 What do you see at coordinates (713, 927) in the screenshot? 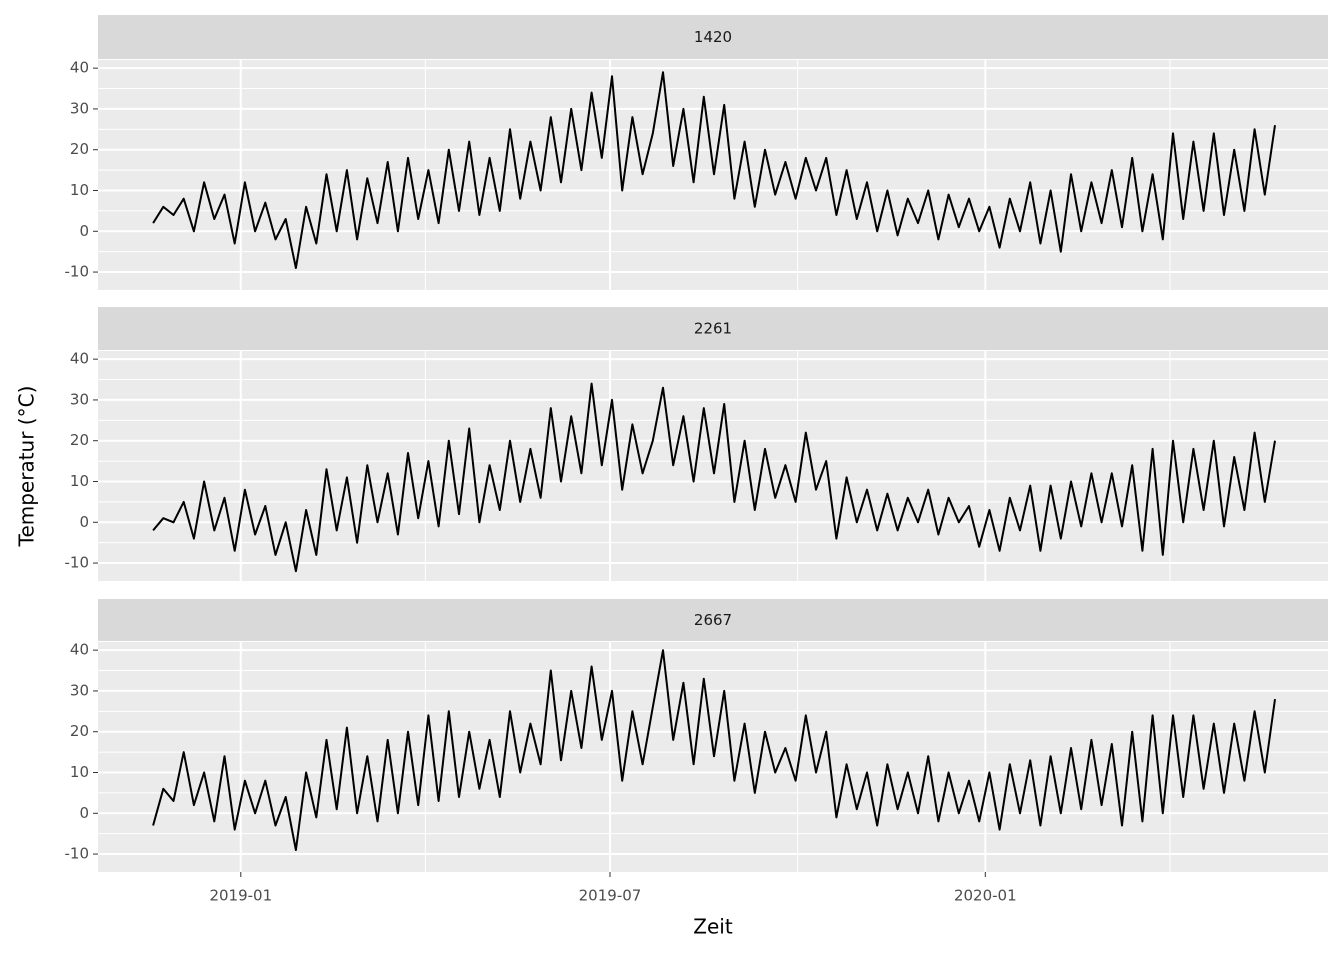
I see `x-axis-title: Zeit` at bounding box center [713, 927].